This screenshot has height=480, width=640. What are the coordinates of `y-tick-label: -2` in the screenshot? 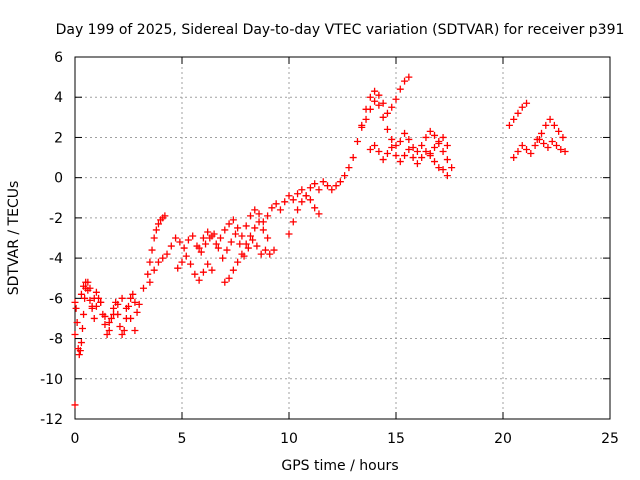 It's located at (56, 219).